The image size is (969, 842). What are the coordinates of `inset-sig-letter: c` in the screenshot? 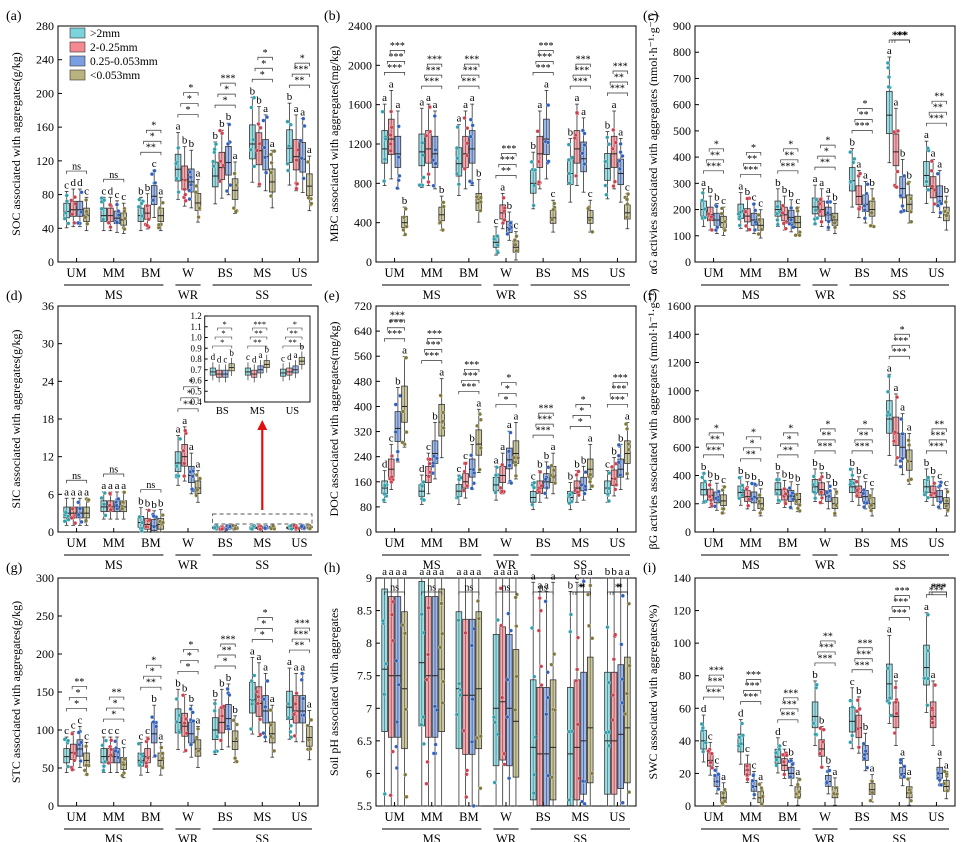 It's located at (248, 357).